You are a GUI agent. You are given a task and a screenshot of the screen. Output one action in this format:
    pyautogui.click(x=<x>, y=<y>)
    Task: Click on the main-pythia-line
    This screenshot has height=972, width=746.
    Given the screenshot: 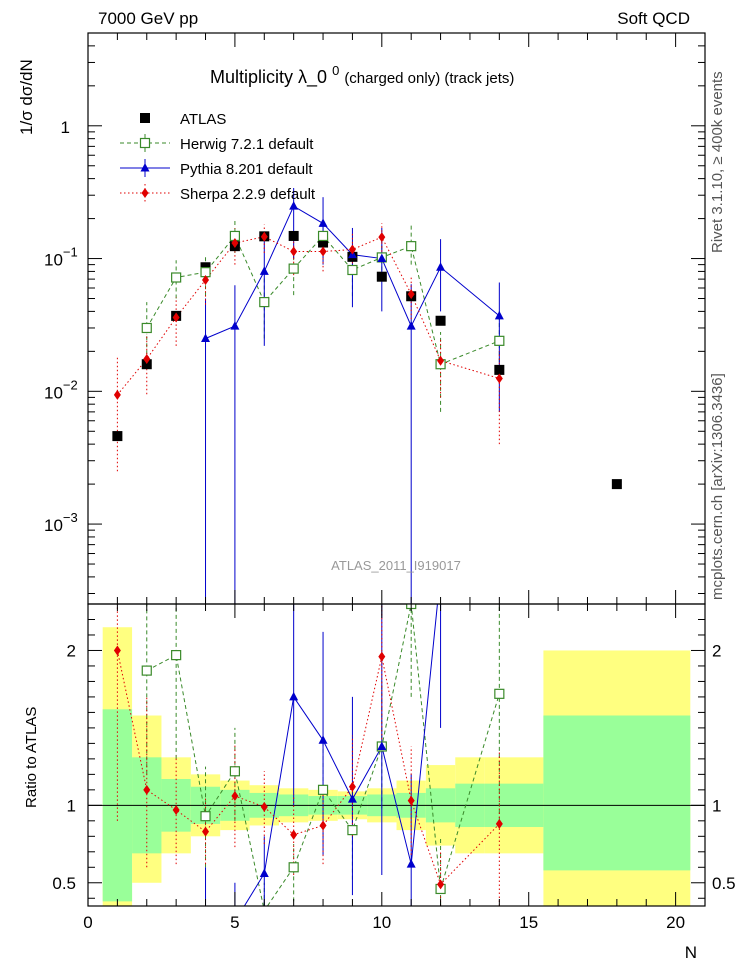 What is the action you would take?
    pyautogui.click(x=352, y=272)
    